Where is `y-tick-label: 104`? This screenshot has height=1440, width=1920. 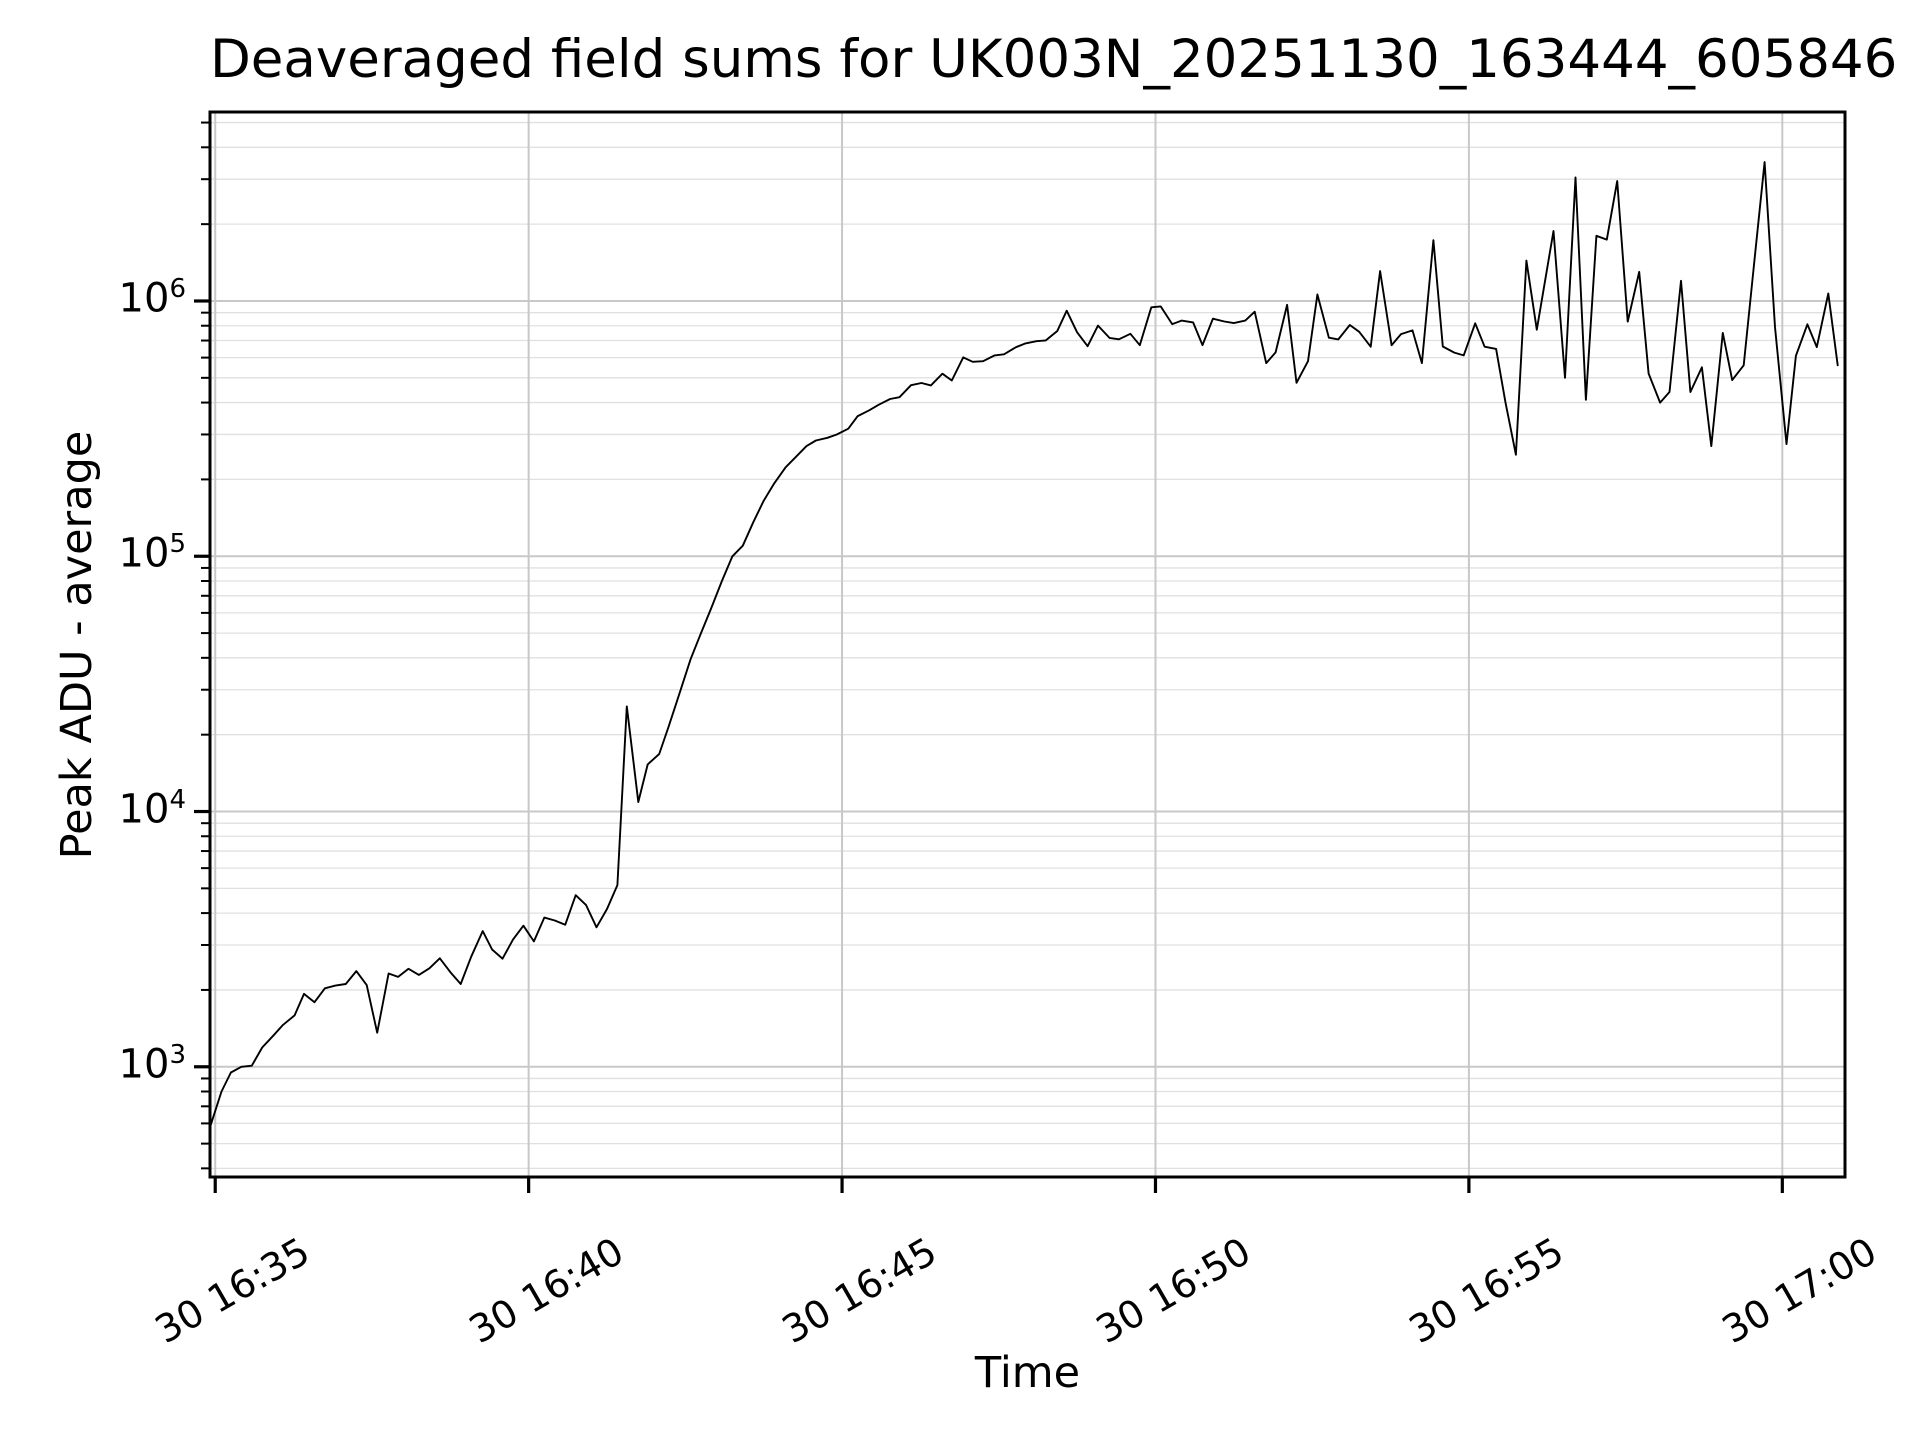 y-tick-label: 104 is located at coordinates (152, 808).